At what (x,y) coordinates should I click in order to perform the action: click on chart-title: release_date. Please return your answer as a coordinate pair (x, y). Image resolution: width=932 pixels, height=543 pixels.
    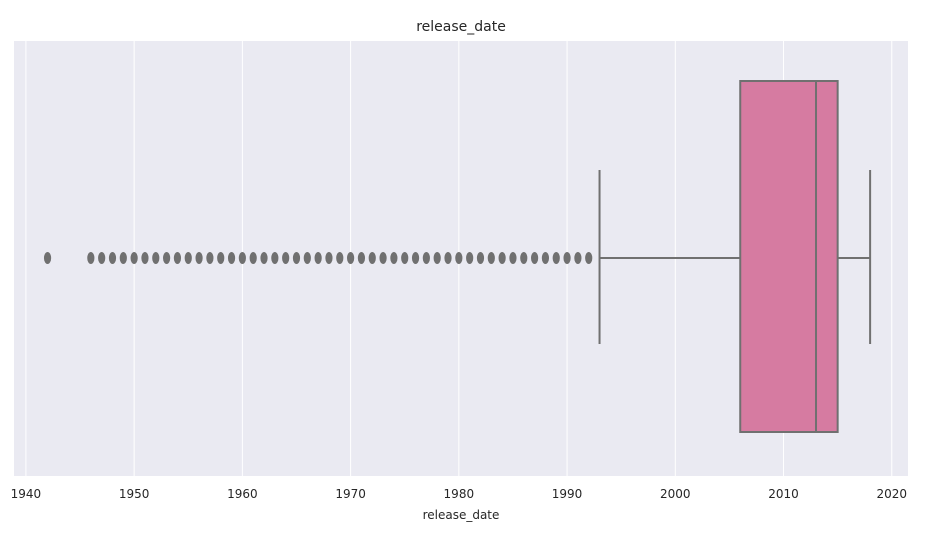
    Looking at the image, I should click on (461, 27).